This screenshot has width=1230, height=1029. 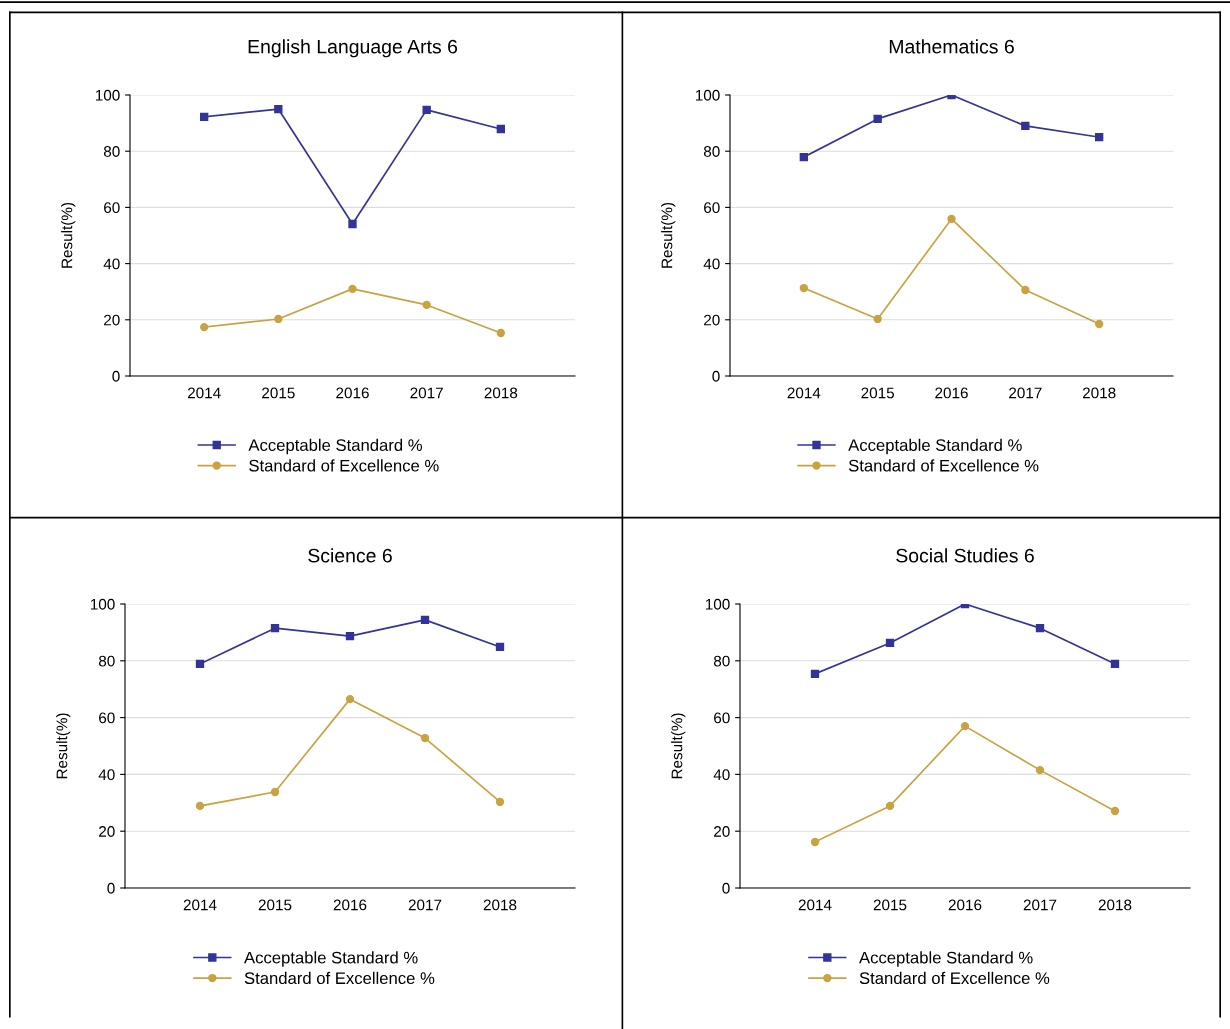 I want to click on chart-title: Mathematics 6, so click(x=951, y=46).